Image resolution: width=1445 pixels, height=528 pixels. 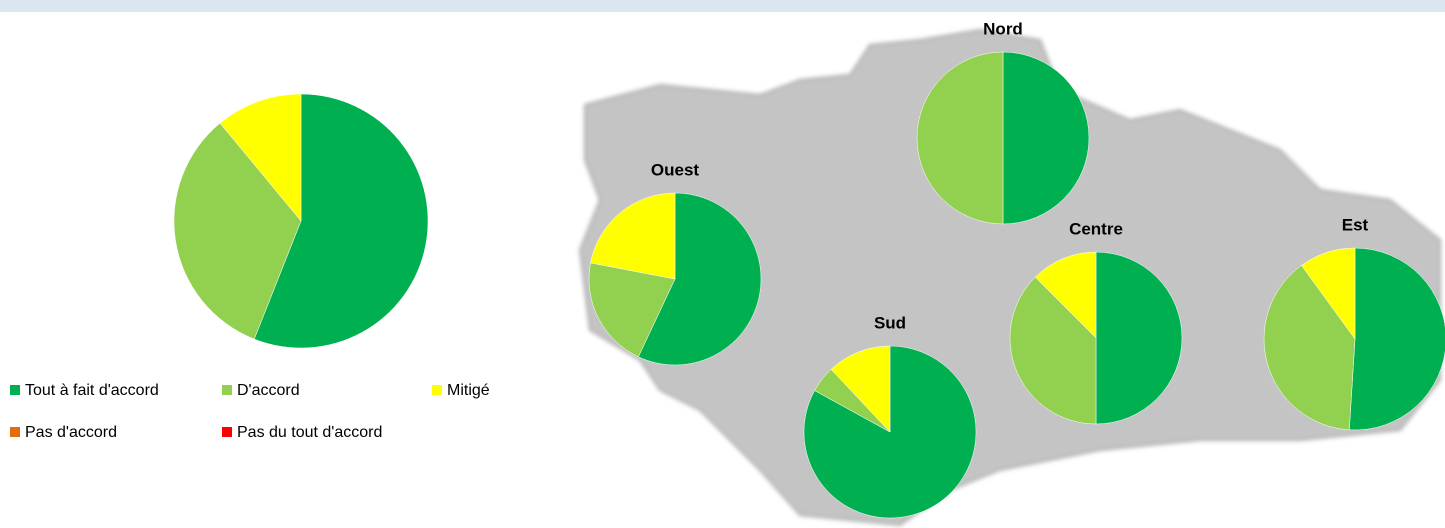 What do you see at coordinates (1096, 228) in the screenshot?
I see `pie-title: Centre` at bounding box center [1096, 228].